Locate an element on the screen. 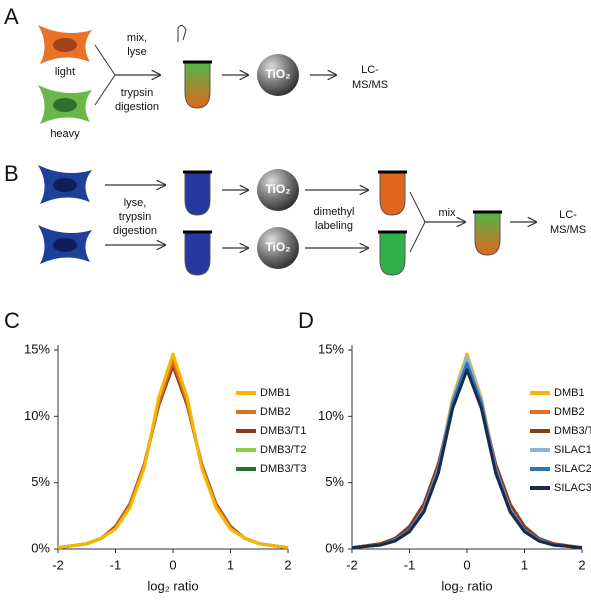 Image resolution: width=591 pixels, height=601 pixels. label: light is located at coordinates (65, 72).